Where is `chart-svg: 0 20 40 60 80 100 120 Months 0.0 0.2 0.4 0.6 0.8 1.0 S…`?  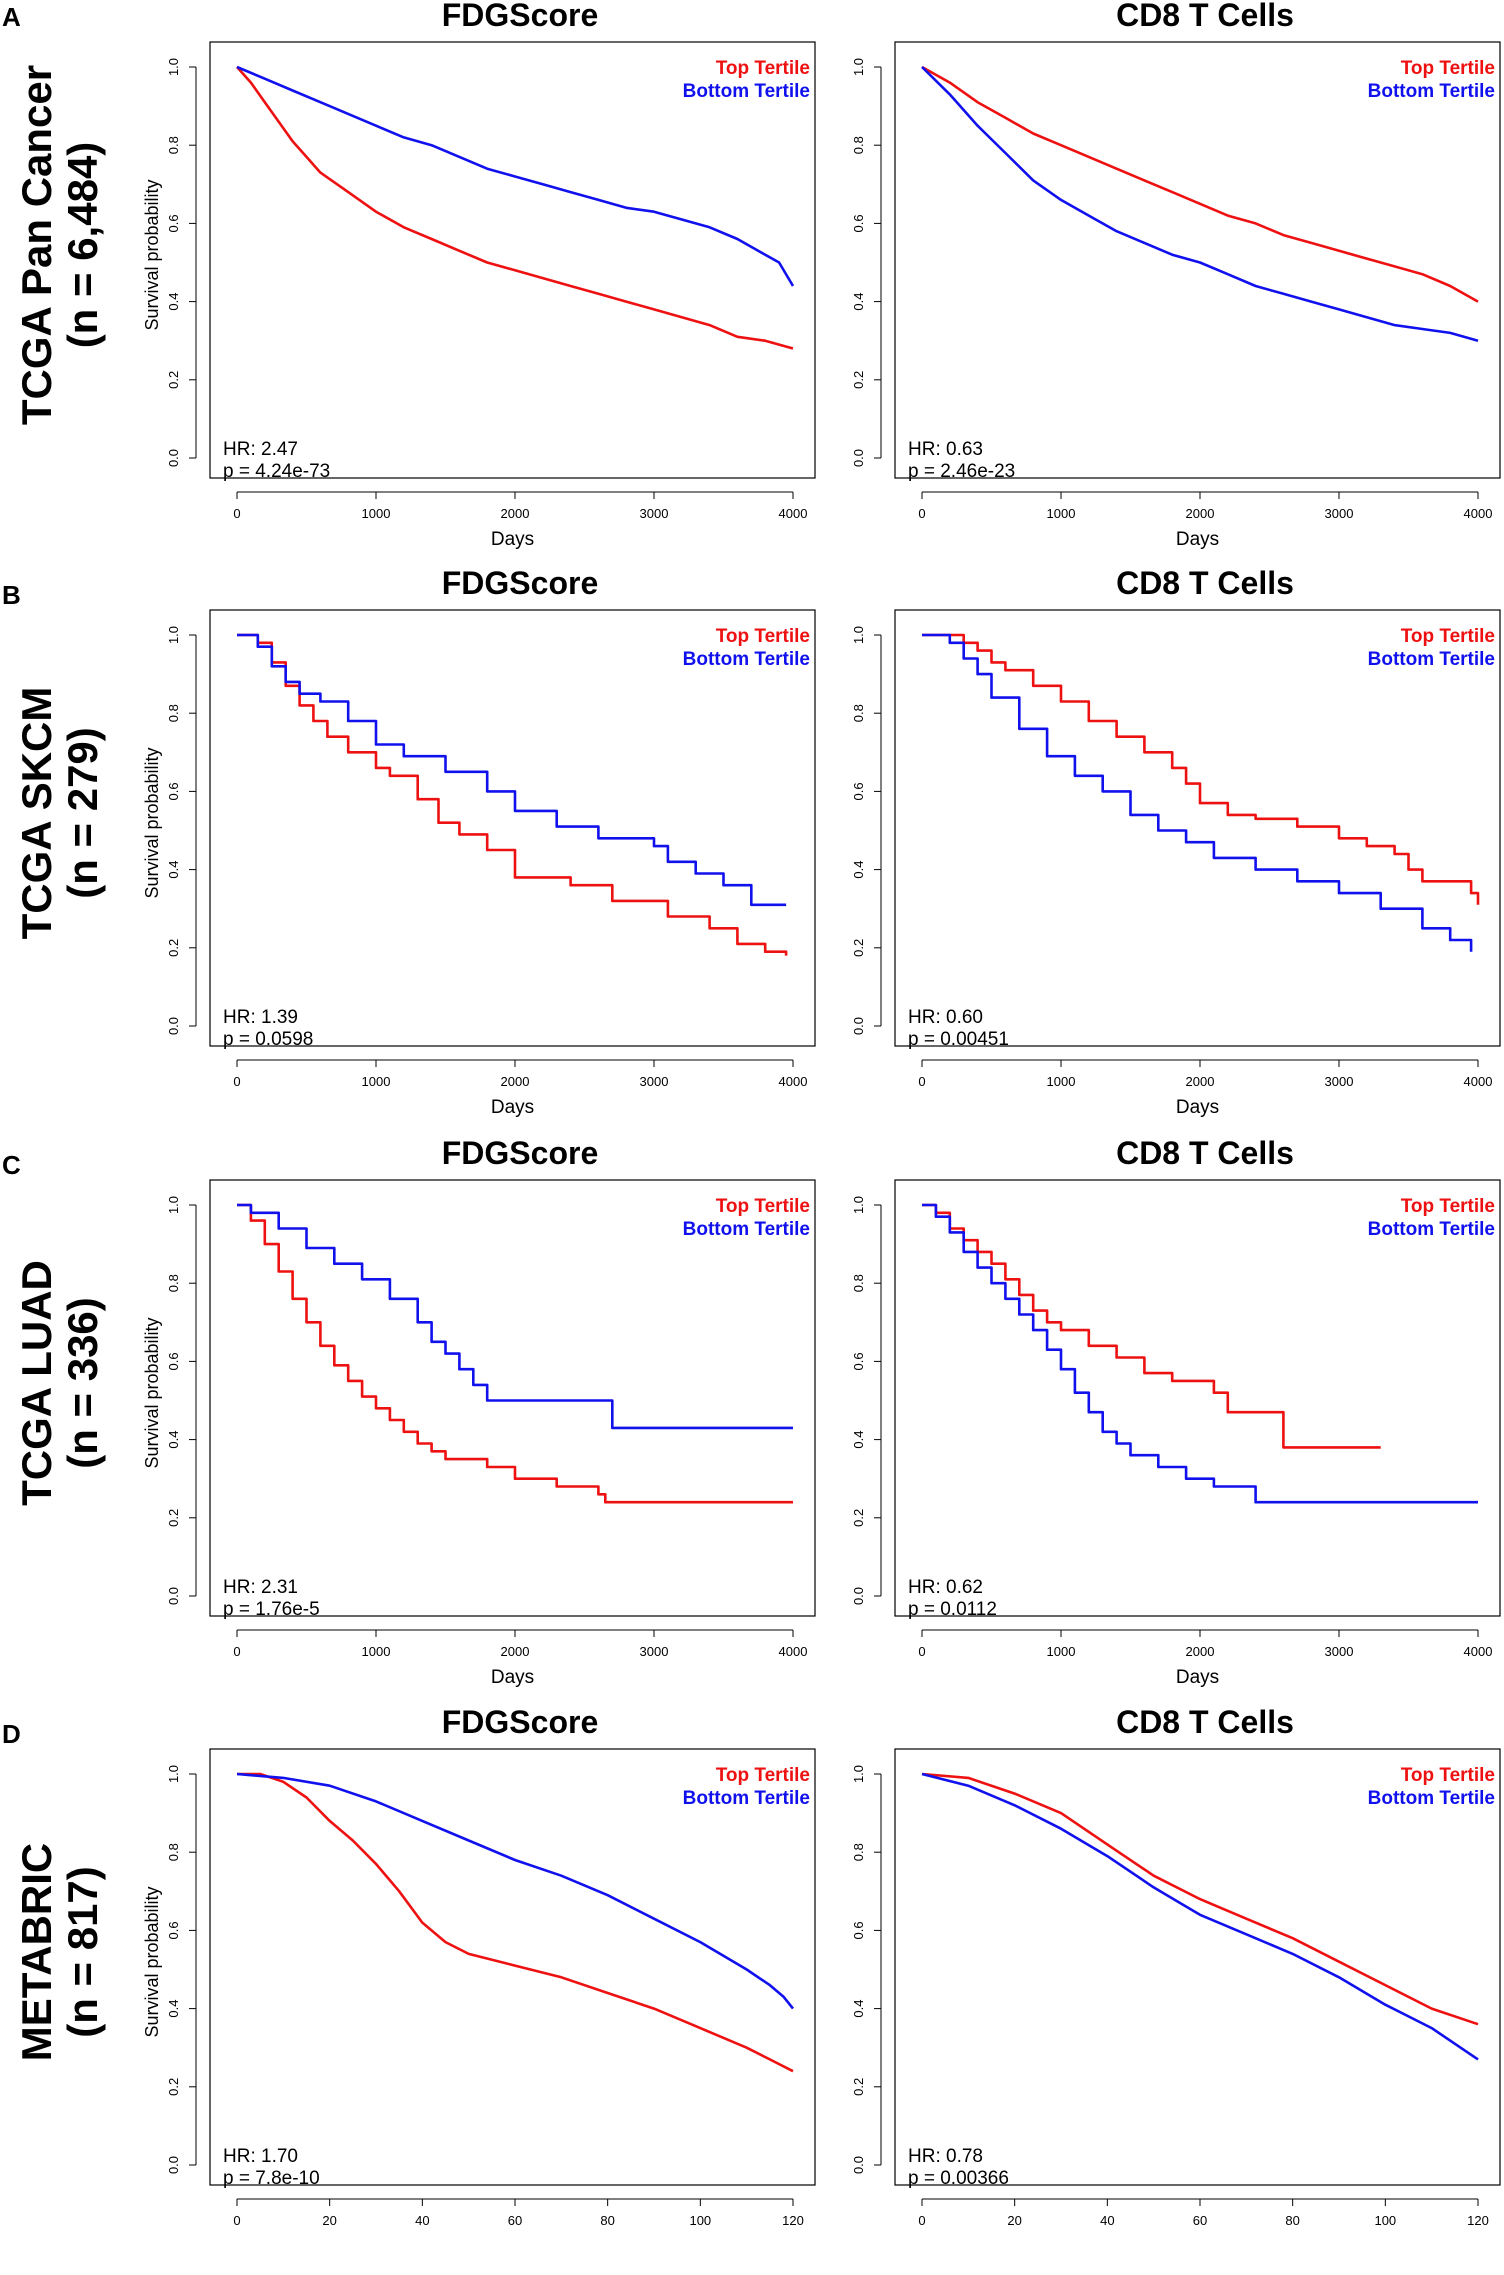 chart-svg: 0 20 40 60 80 100 120 Months 0.0 0.2 0.4 0.6 0.8 1.0 S… is located at coordinates (479, 1992).